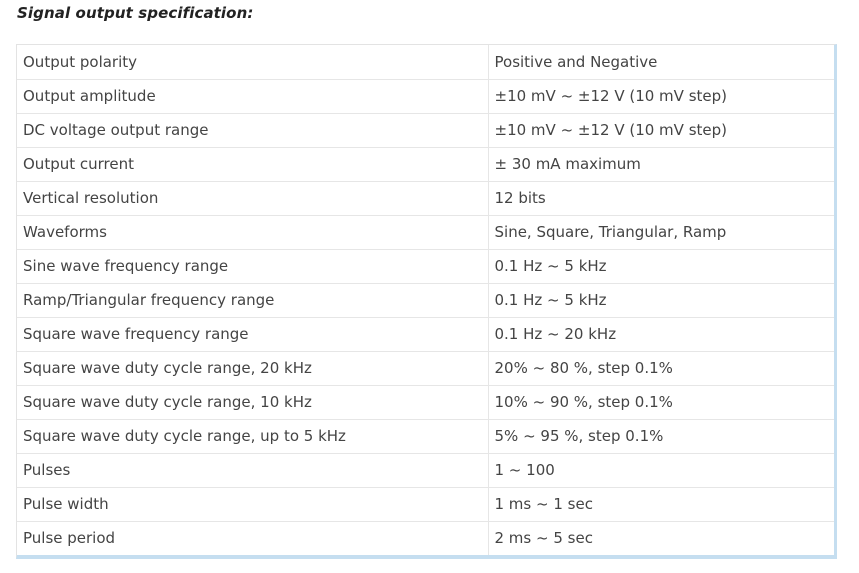 This screenshot has height=573, width=859. I want to click on spec-label: Vertical resolution, so click(253, 198).